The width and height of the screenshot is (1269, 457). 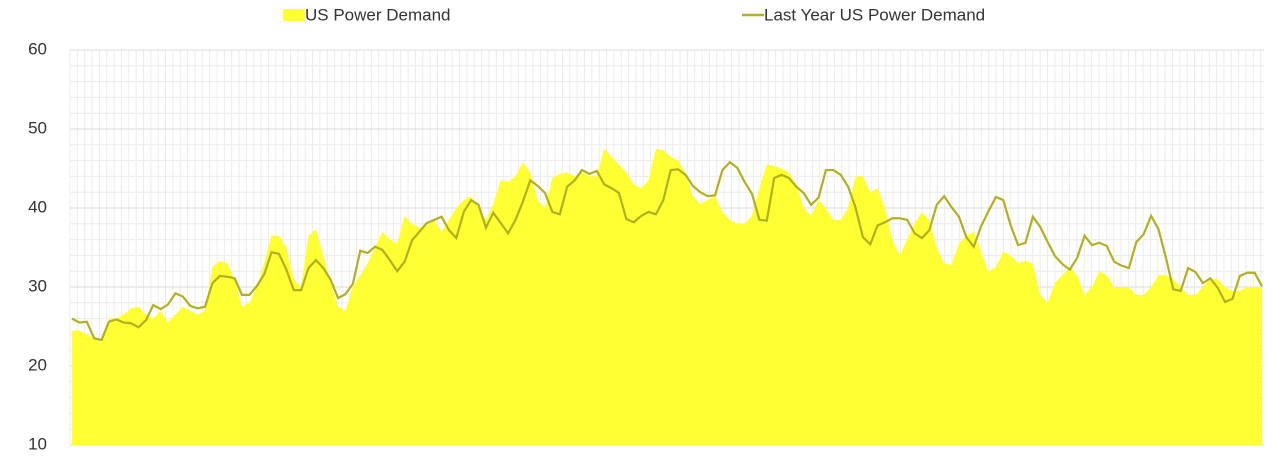 What do you see at coordinates (37, 48) in the screenshot?
I see `y-tick-label: 60` at bounding box center [37, 48].